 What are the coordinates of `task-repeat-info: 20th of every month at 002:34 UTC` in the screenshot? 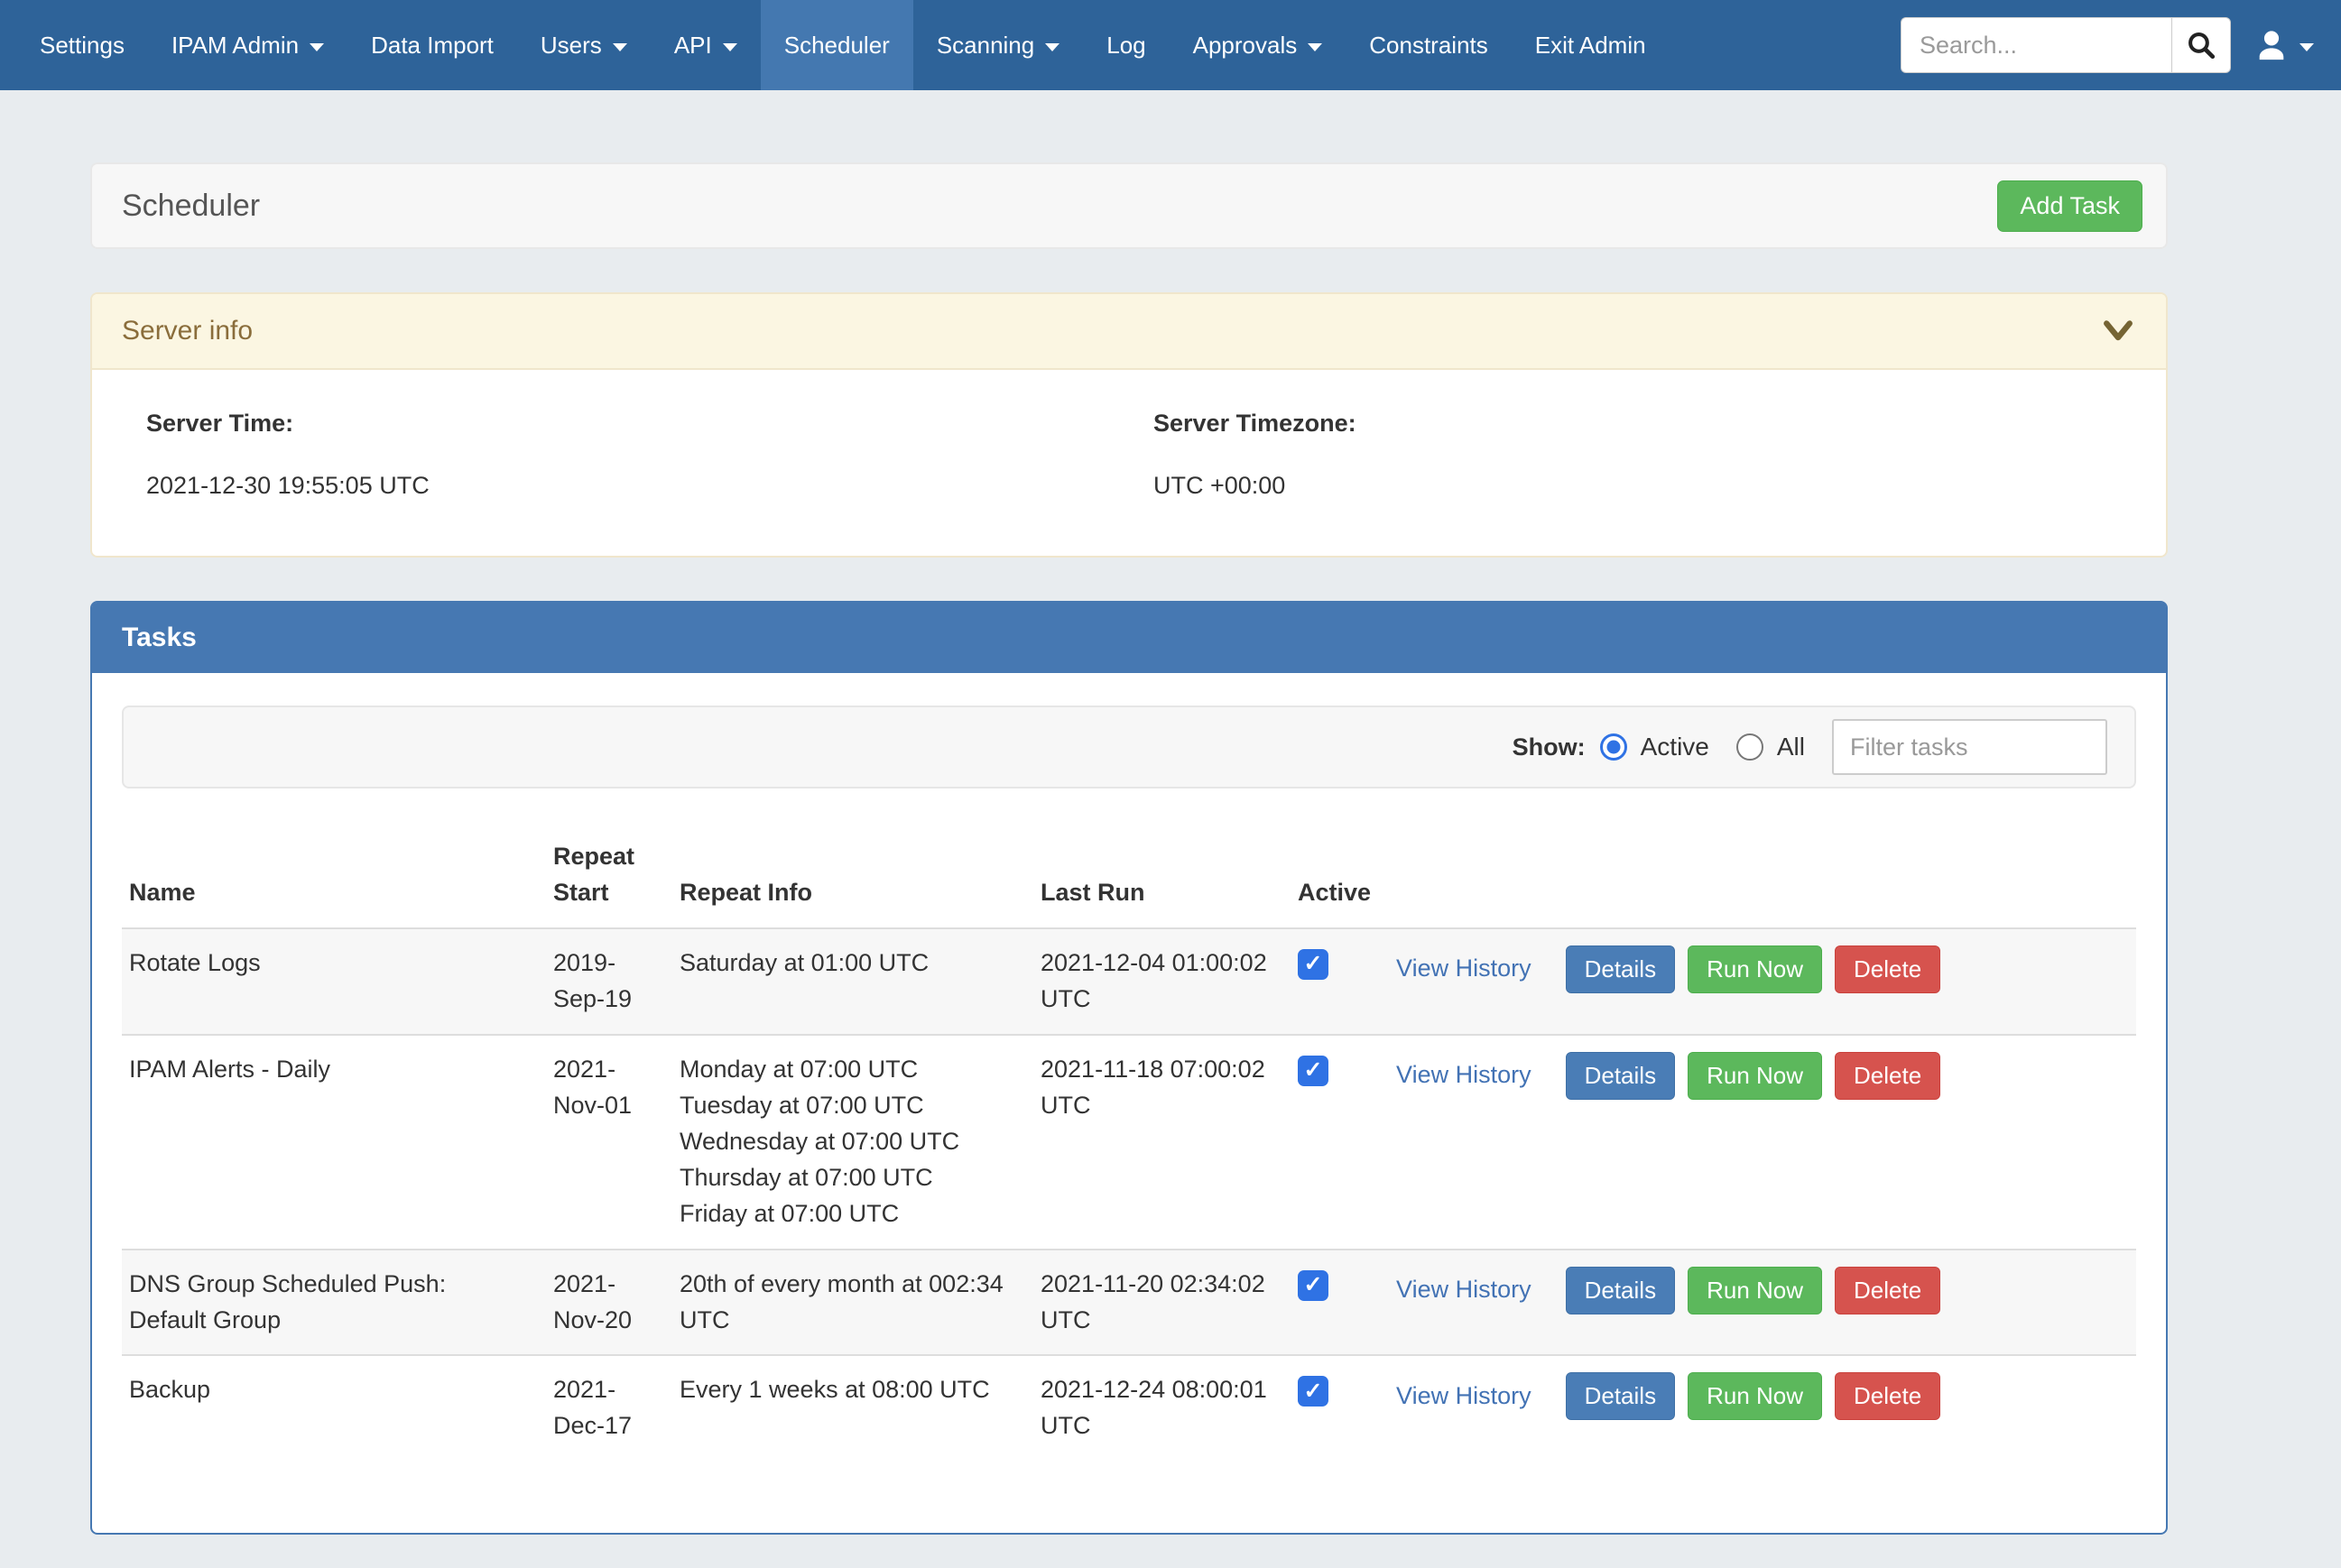 It's located at (842, 1301).